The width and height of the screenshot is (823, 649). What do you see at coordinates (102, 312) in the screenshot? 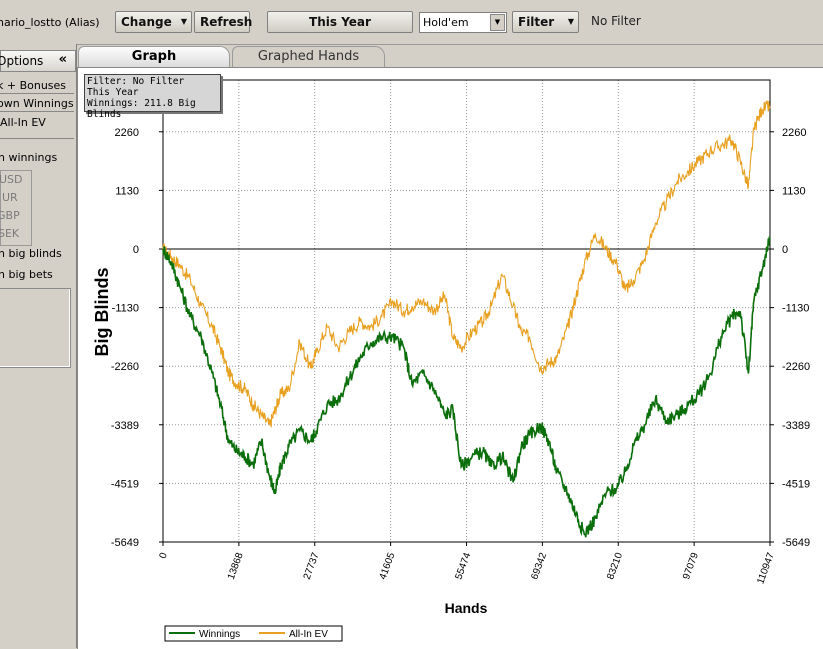
I see `y-axis-title: Big Blinds` at bounding box center [102, 312].